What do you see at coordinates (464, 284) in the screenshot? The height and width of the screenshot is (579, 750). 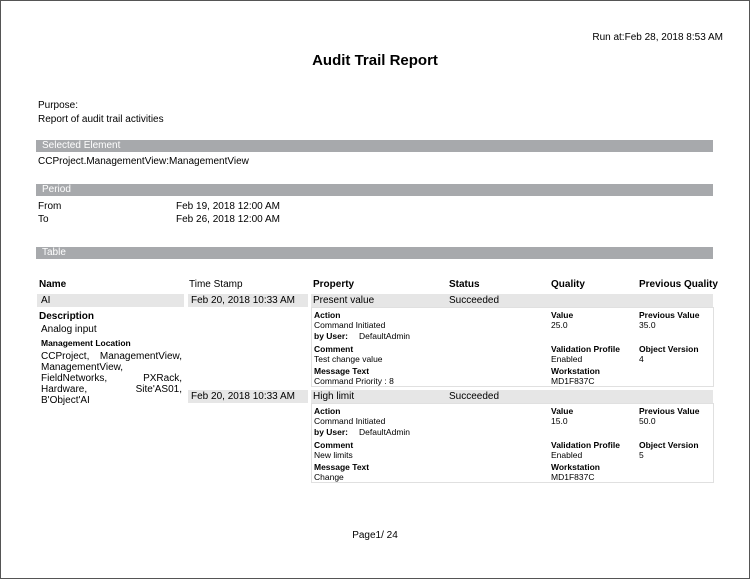 I see `column-header: Status` at bounding box center [464, 284].